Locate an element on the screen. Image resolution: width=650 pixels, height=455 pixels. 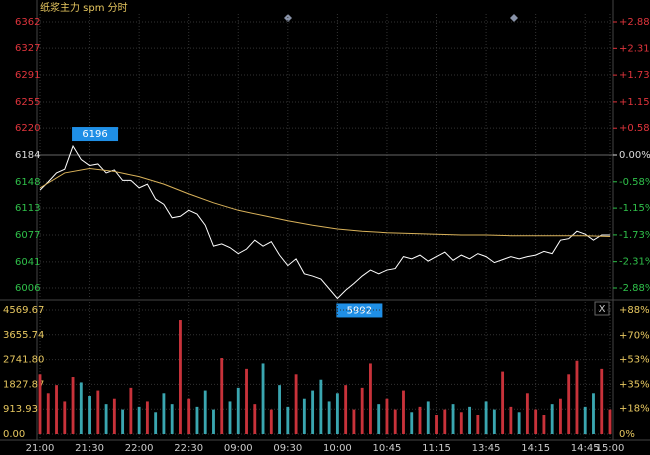
x-tick-label: 21:30 is located at coordinates (89, 448).